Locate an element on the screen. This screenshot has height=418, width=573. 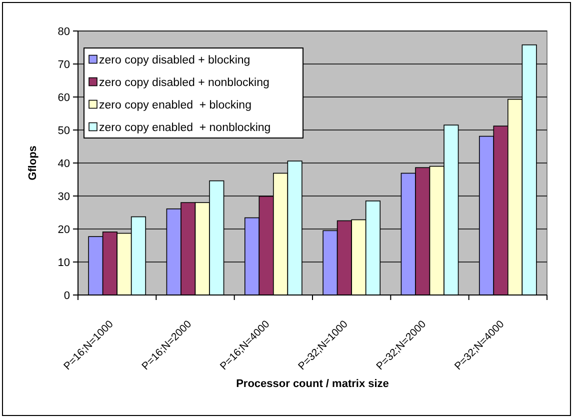
legend-label: zero copy disabled + nonblocking is located at coordinates (184, 82).